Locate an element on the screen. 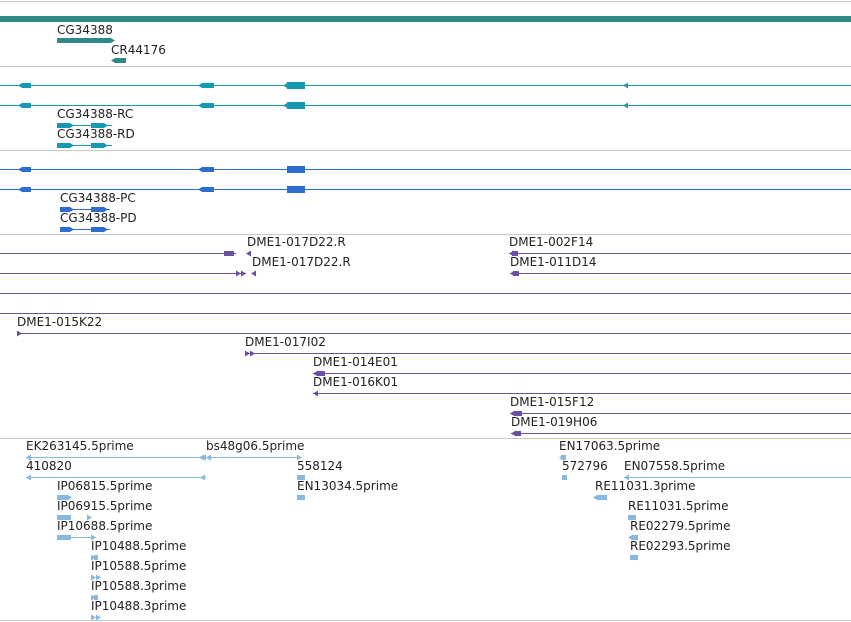 This screenshot has width=851, height=622. est-label: RE11031.3prime is located at coordinates (645, 486).